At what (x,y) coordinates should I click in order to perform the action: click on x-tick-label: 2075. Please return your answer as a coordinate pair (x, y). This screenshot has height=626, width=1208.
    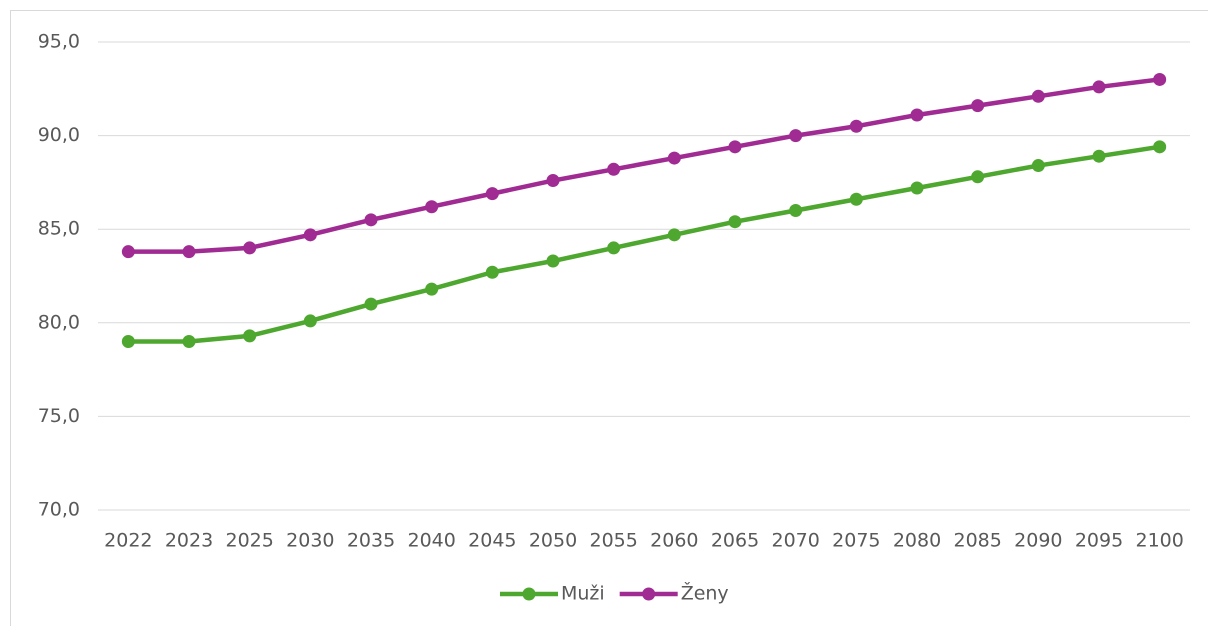
    Looking at the image, I should click on (856, 541).